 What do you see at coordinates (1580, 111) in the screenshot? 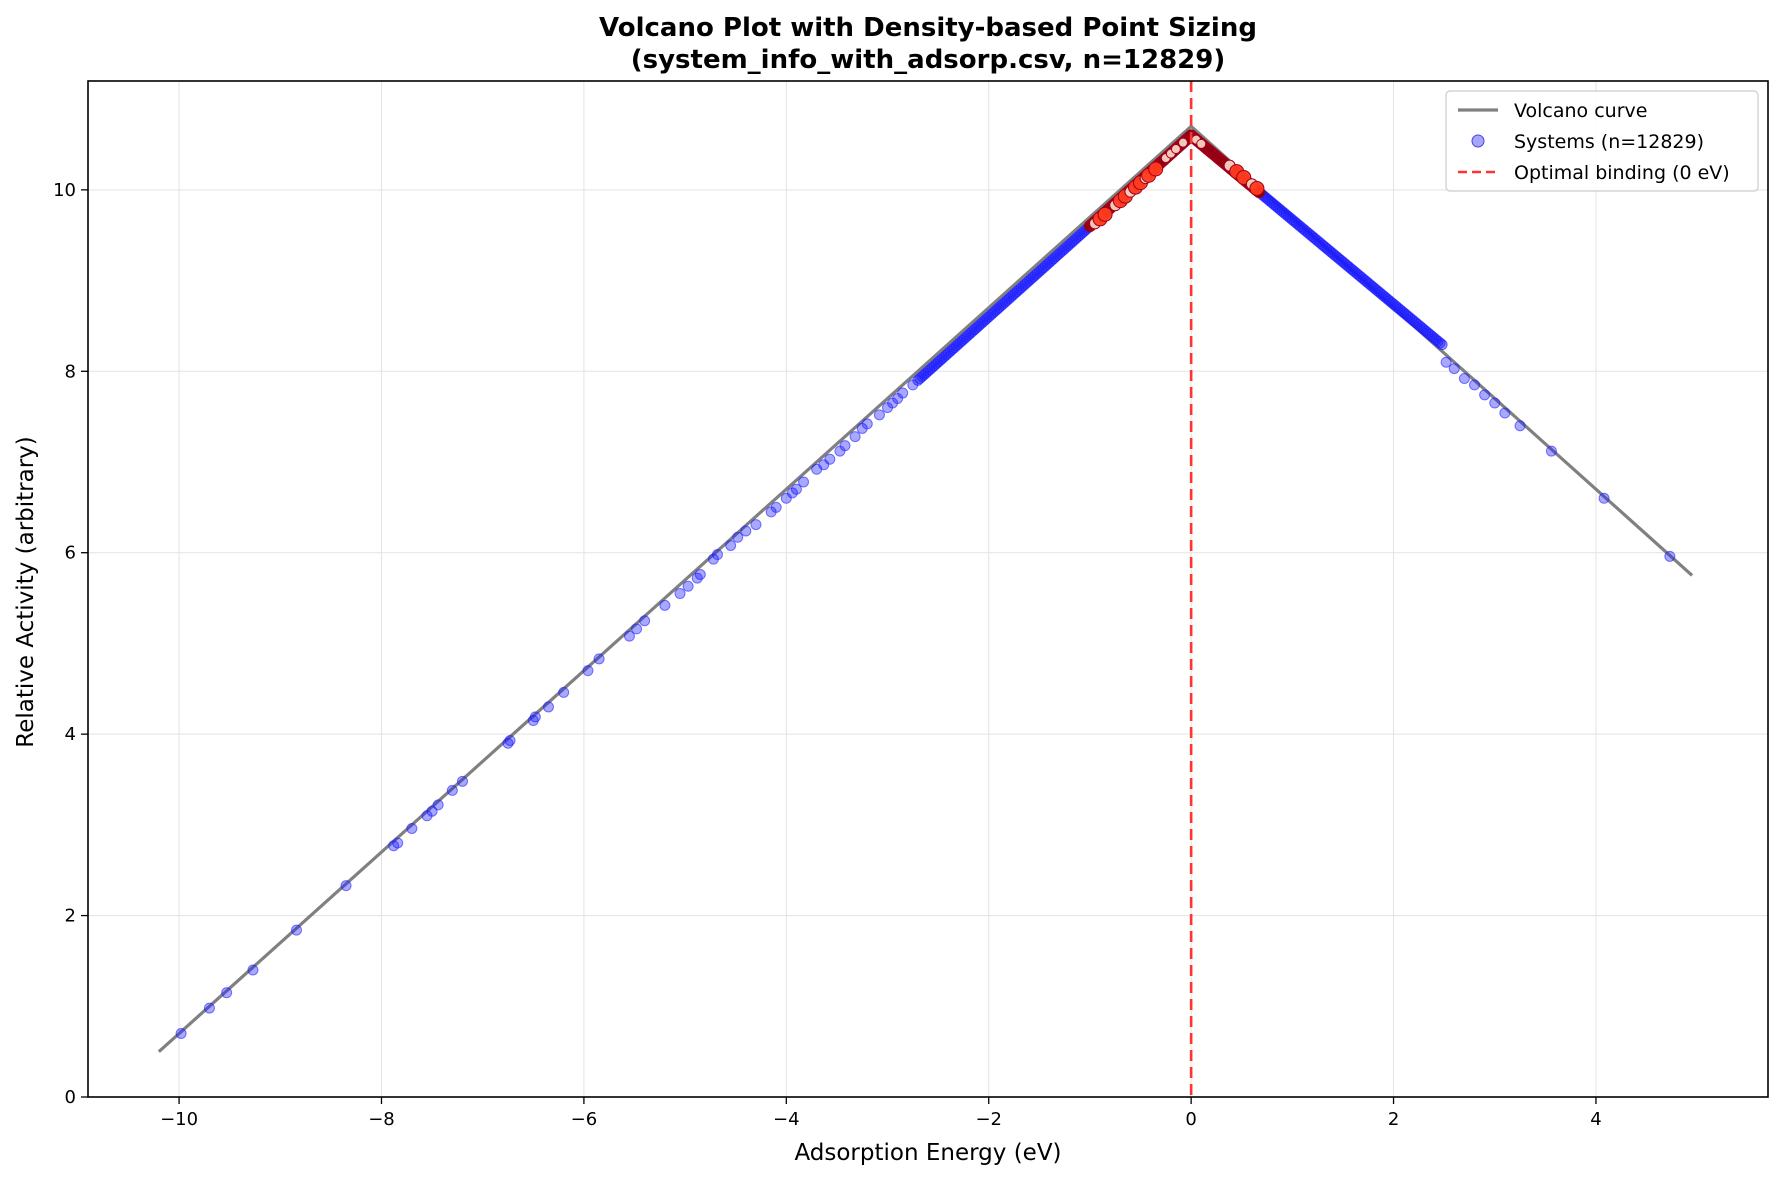
I see `legend-label: Volcano curve` at bounding box center [1580, 111].